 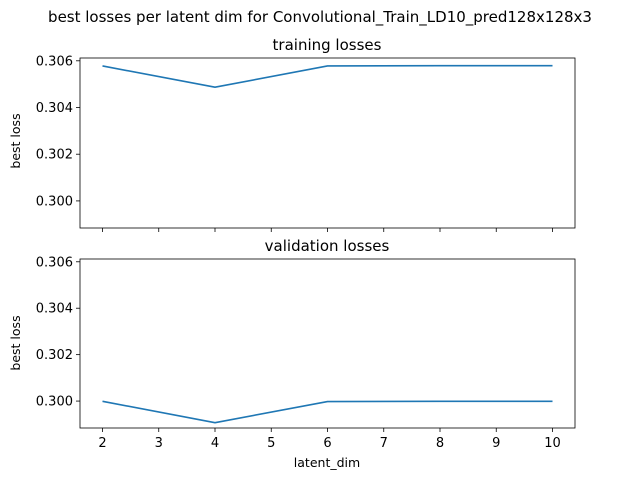 What do you see at coordinates (215, 443) in the screenshot?
I see `x-tick-label: 4` at bounding box center [215, 443].